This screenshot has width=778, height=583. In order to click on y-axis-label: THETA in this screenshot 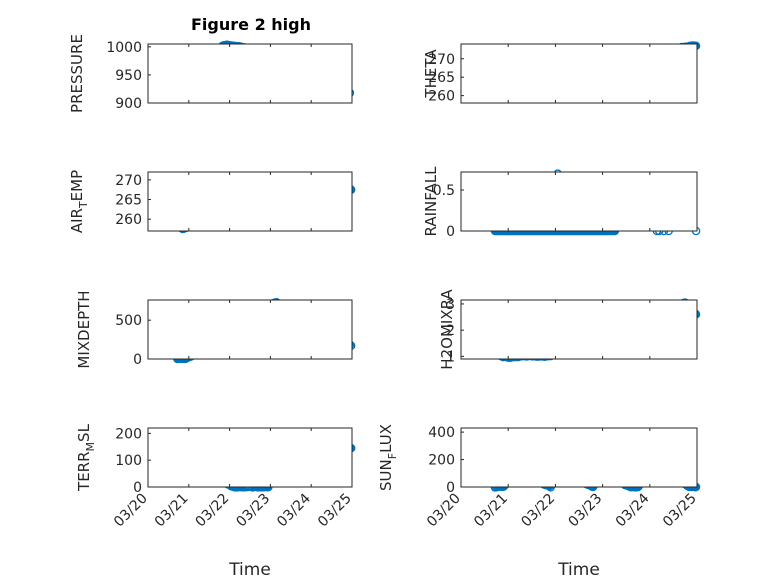, I will do `click(431, 74)`.